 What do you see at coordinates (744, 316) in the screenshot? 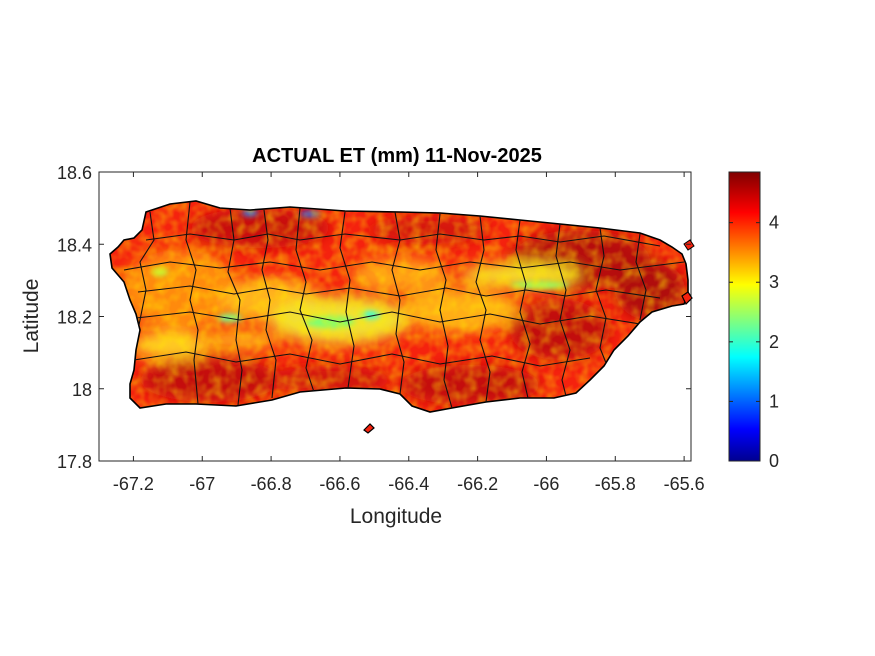
I see `colorbar` at bounding box center [744, 316].